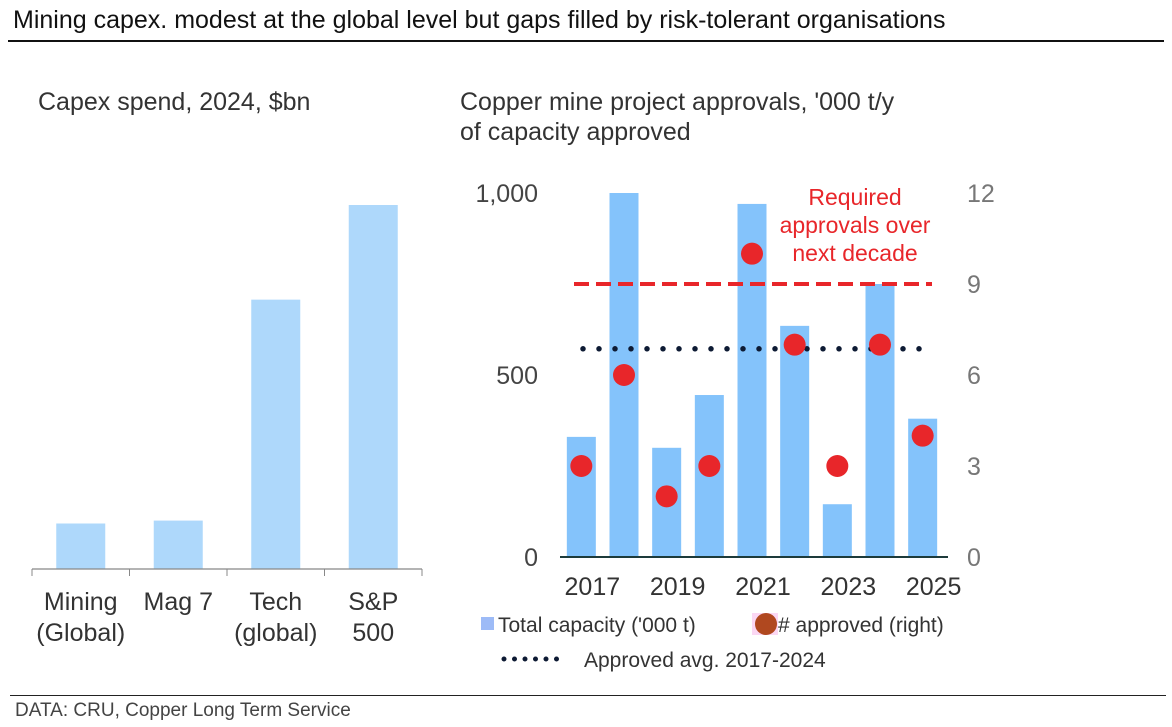 Image resolution: width=1172 pixels, height=727 pixels. Describe the element at coordinates (575, 132) in the screenshot. I see `right-chart-title-line-2: of capacity approved` at that location.